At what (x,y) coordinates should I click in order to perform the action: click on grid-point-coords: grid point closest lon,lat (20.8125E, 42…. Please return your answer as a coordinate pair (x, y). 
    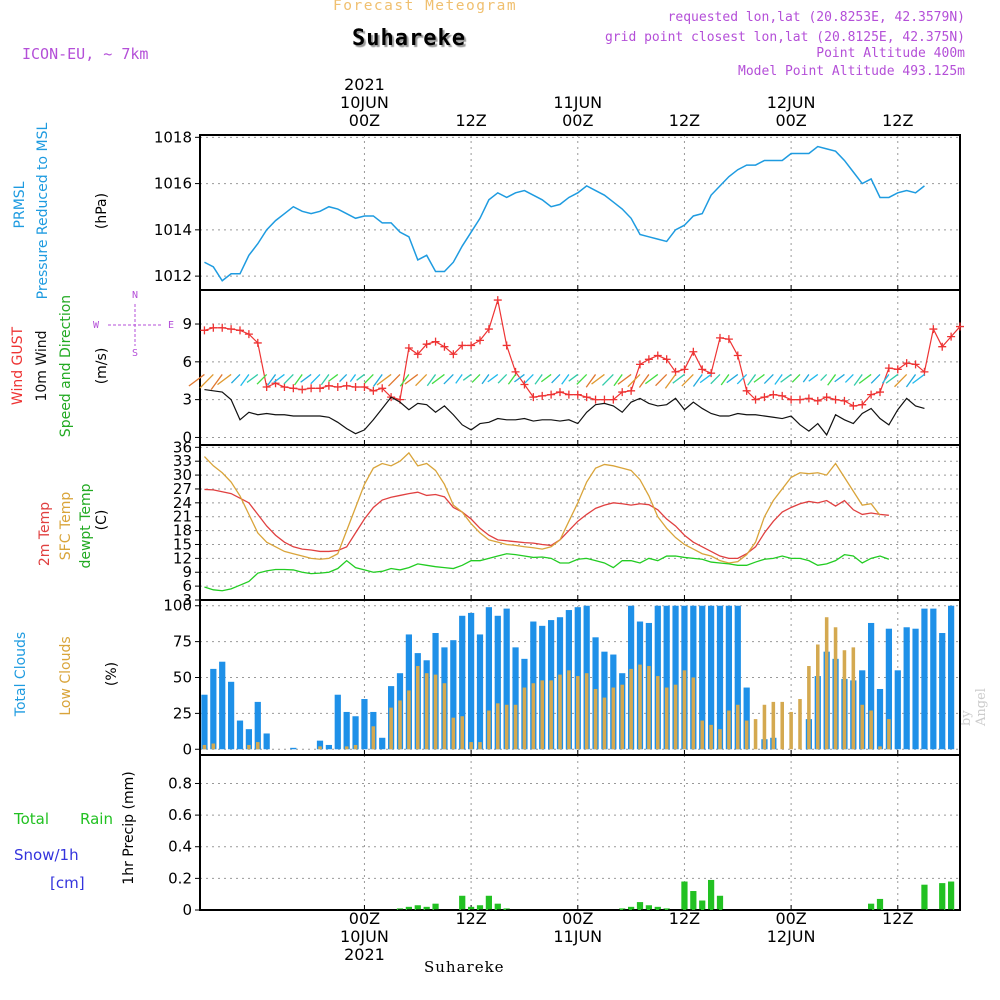
    Looking at the image, I should click on (784, 37).